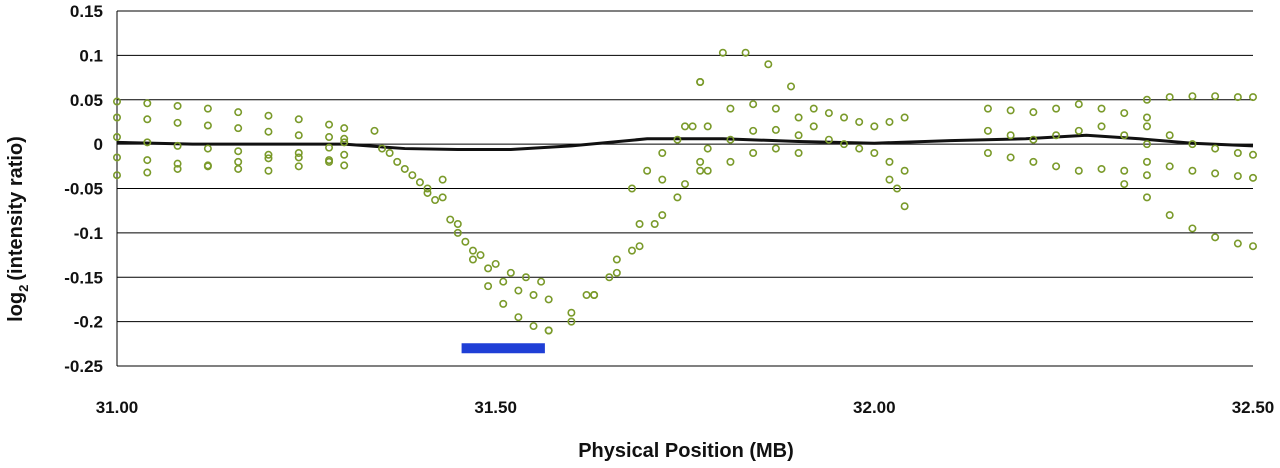 This screenshot has height=468, width=1280. I want to click on y-tick-label: -0.2, so click(88, 322).